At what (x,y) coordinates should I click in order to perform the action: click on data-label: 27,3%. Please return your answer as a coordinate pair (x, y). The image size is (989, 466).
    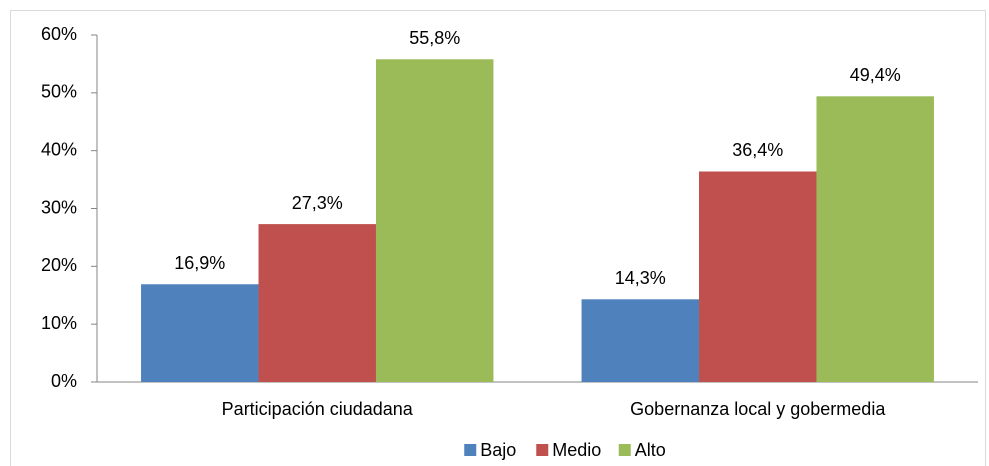
    Looking at the image, I should click on (317, 203).